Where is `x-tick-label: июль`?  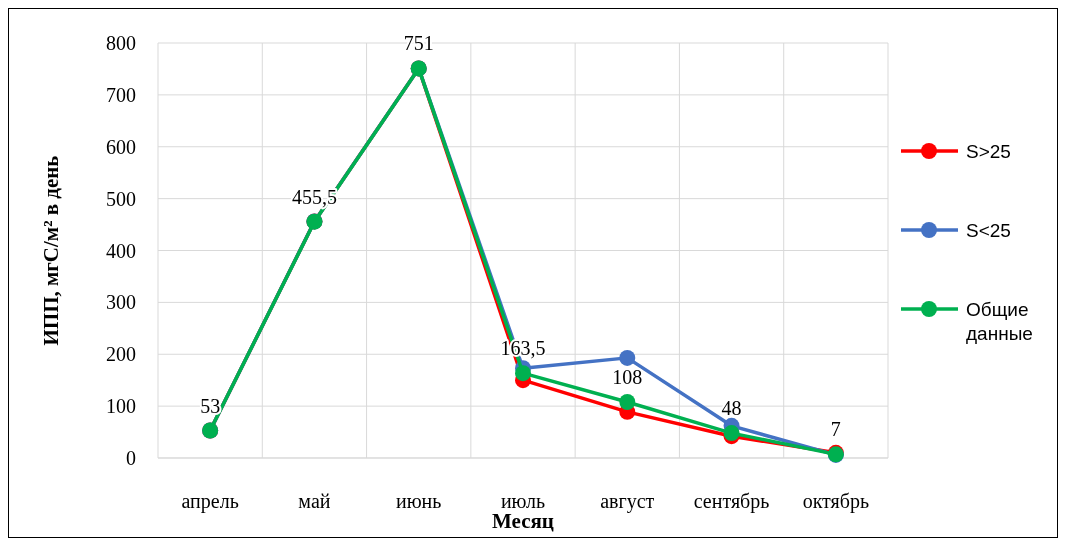
x-tick-label: июль is located at coordinates (523, 501).